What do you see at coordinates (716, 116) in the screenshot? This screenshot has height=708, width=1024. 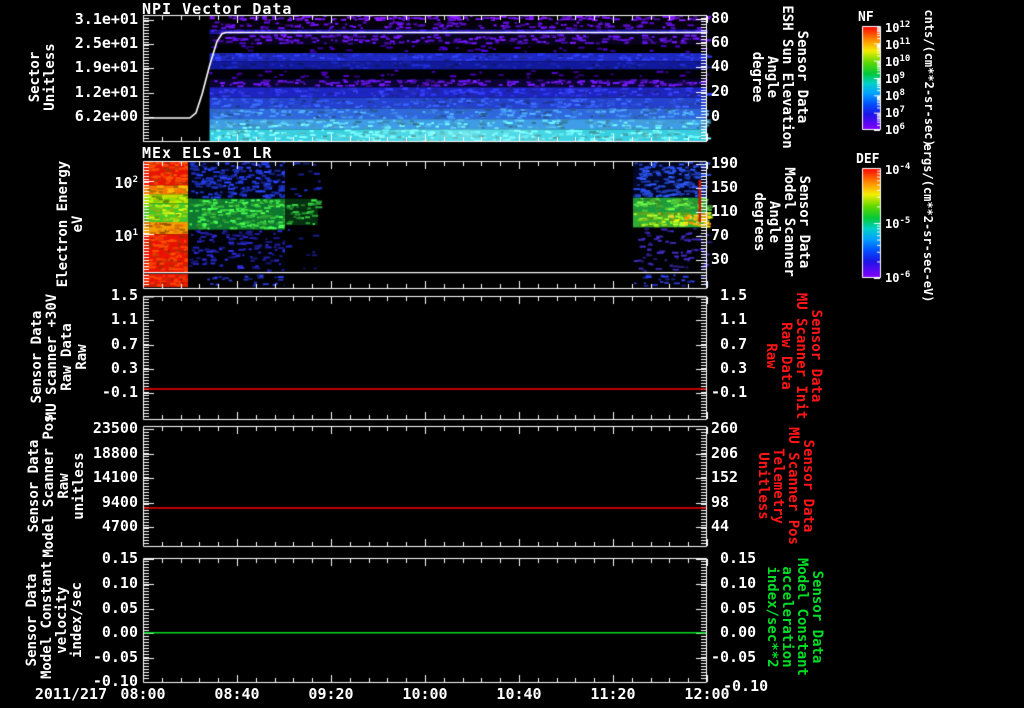 I see `p1-rtick: 0` at bounding box center [716, 116].